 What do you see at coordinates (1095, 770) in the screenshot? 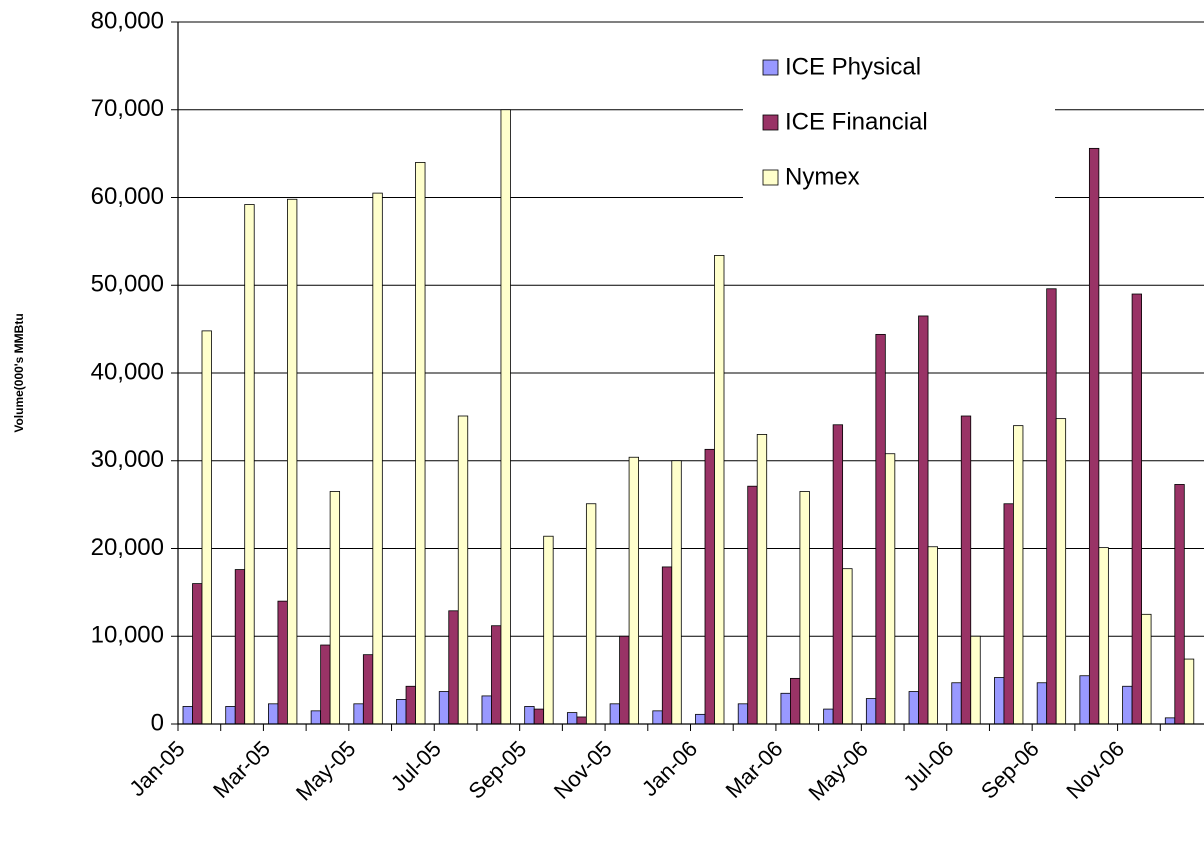
I see `x-tick-label: Nov-06` at bounding box center [1095, 770].